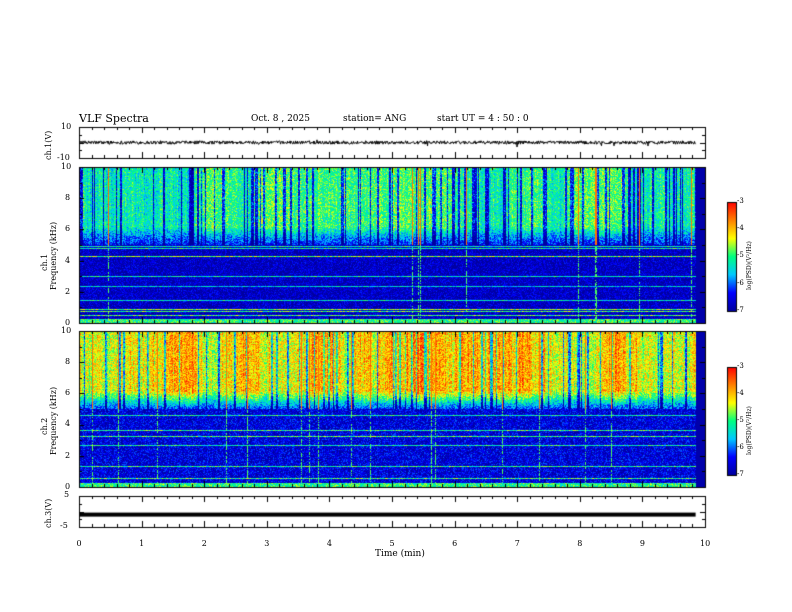 This screenshot has width=792, height=612. Describe the element at coordinates (79, 543) in the screenshot. I see `x-tick-label: 0` at that location.